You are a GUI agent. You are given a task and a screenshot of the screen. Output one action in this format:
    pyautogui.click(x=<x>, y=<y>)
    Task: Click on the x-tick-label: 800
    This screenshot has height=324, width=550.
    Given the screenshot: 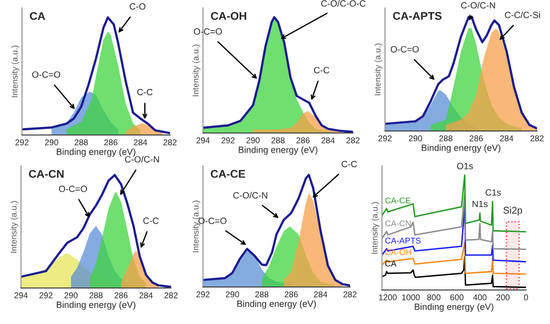 What is the action you would take?
    pyautogui.click(x=433, y=297)
    